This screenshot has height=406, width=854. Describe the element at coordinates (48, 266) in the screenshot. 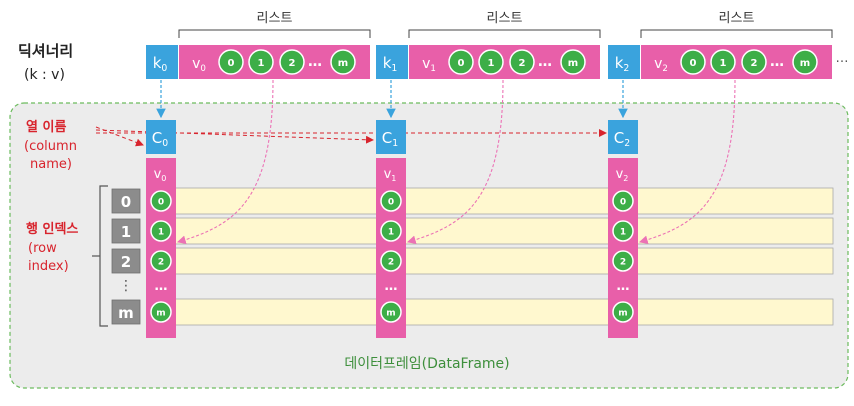

I see `row-index-label-line3: index)` at that location.